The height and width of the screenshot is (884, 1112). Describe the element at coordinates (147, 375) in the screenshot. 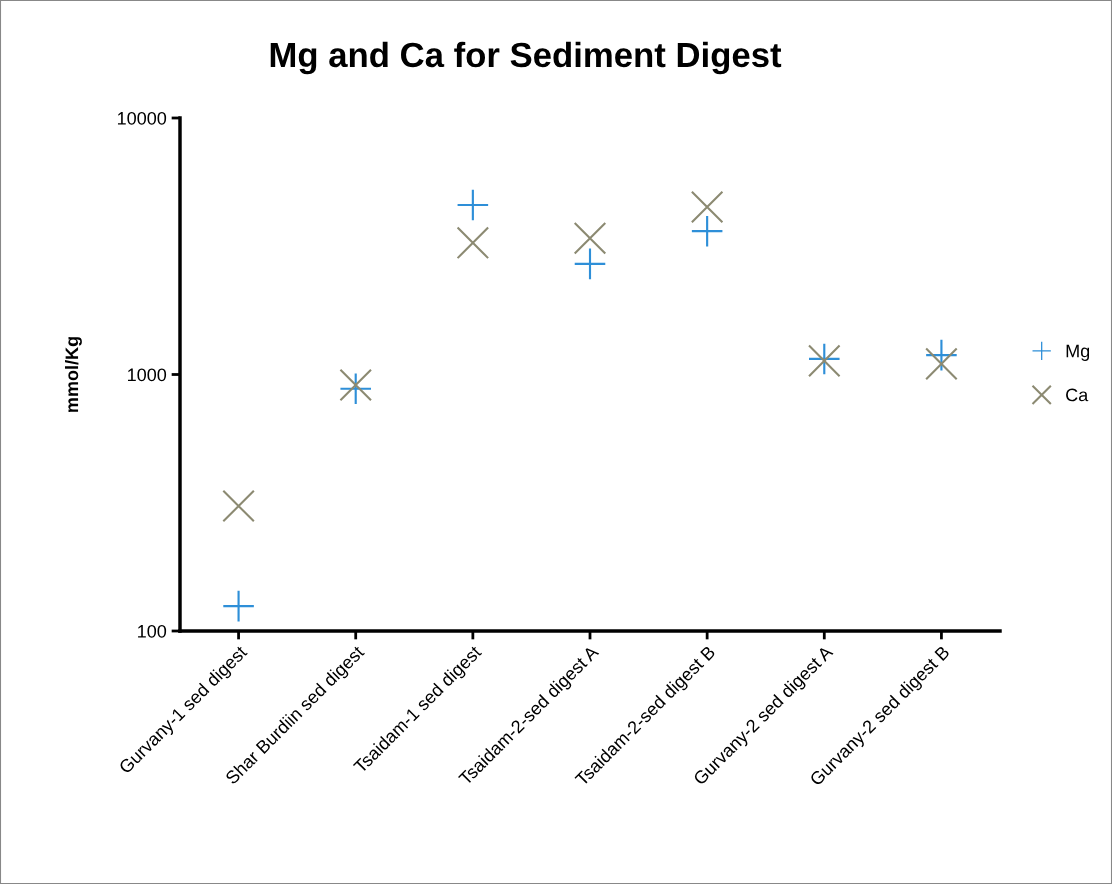

I see `y-tick-label: 1000` at that location.